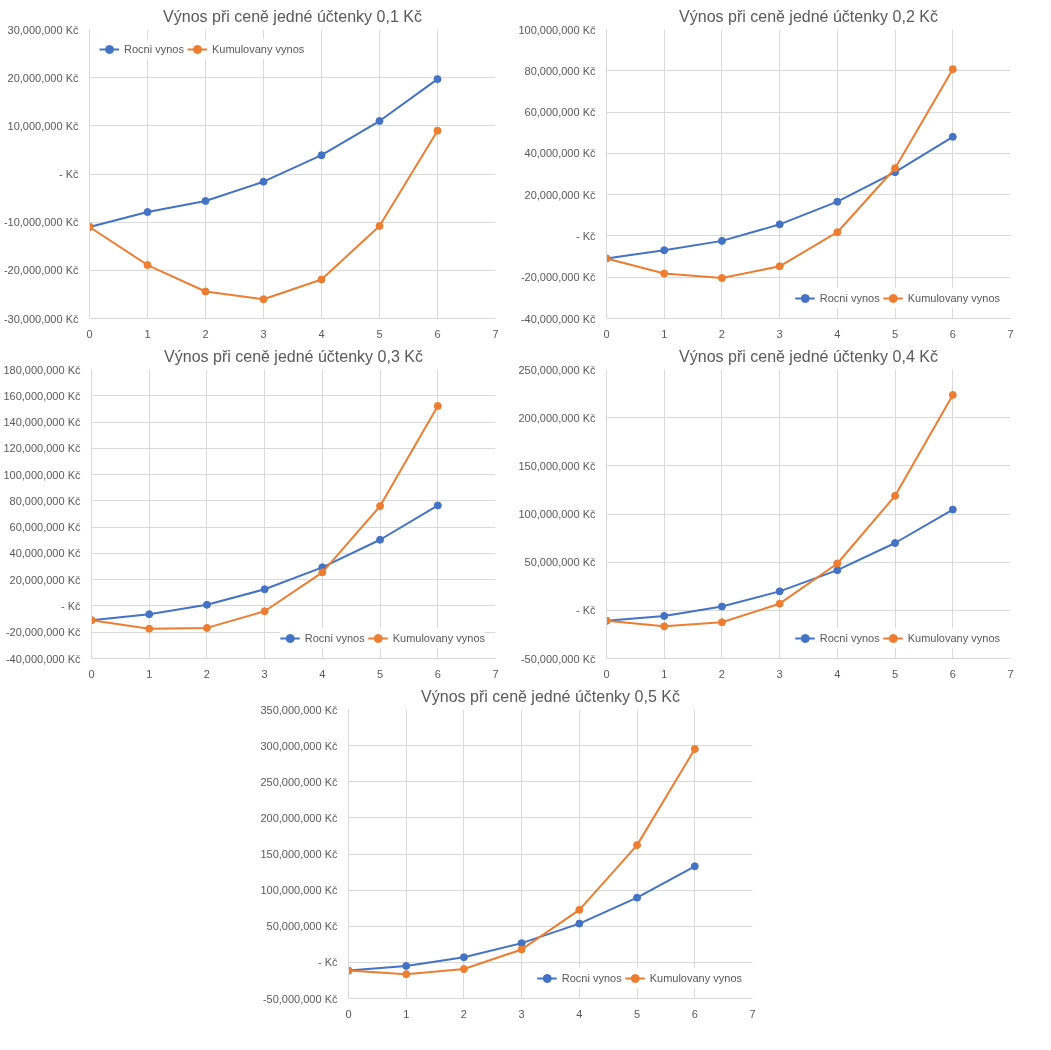 The width and height of the screenshot is (1051, 1050). Describe the element at coordinates (43, 632) in the screenshot. I see `y-tick-label: -20,000,000 Kč` at that location.